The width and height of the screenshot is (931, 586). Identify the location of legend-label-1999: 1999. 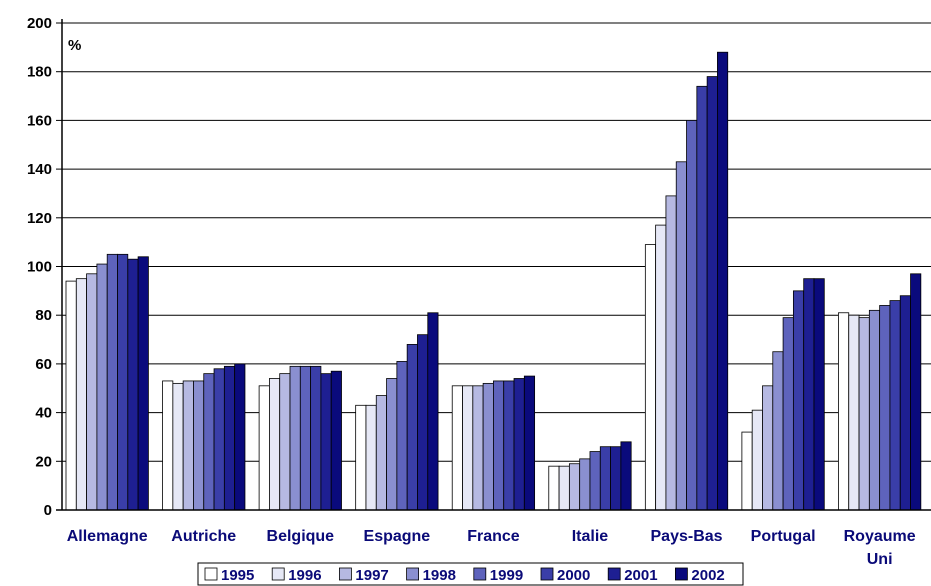
(506, 575).